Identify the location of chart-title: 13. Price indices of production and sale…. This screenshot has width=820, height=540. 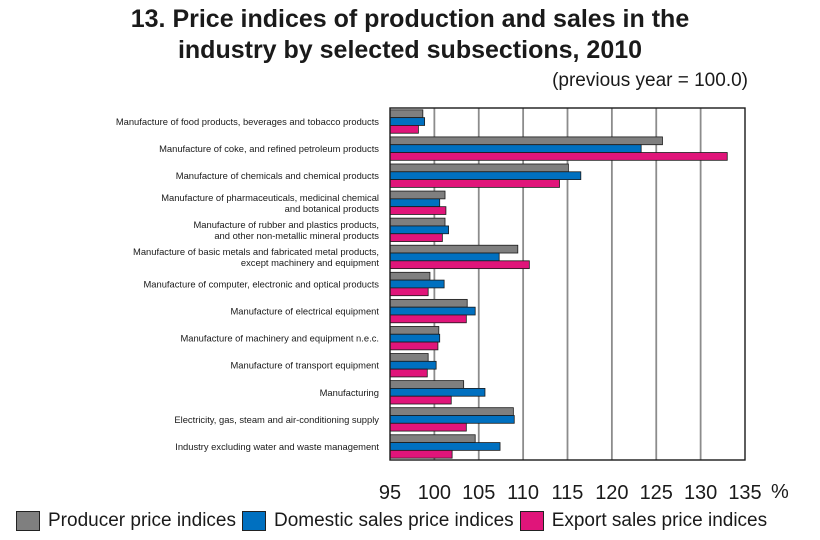
(410, 35).